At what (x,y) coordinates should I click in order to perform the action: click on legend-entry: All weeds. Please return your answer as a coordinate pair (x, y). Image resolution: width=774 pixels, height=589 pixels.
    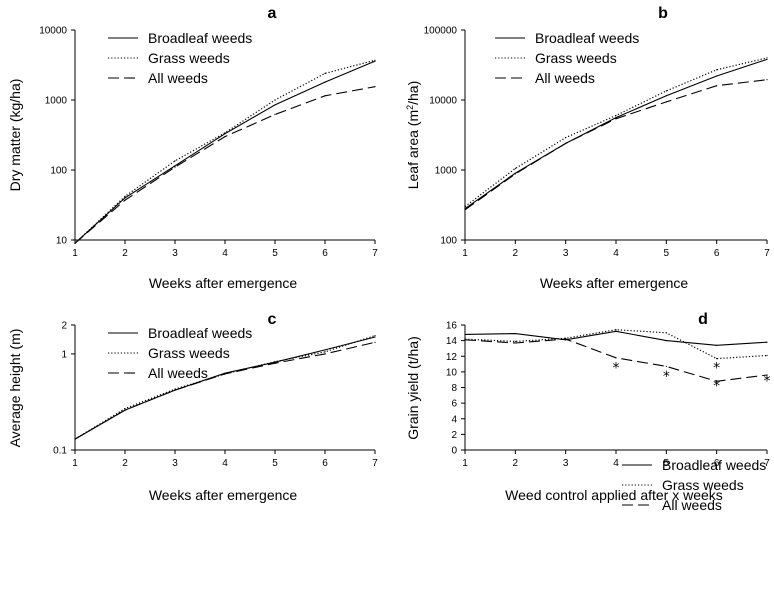
    Looking at the image, I should click on (692, 505).